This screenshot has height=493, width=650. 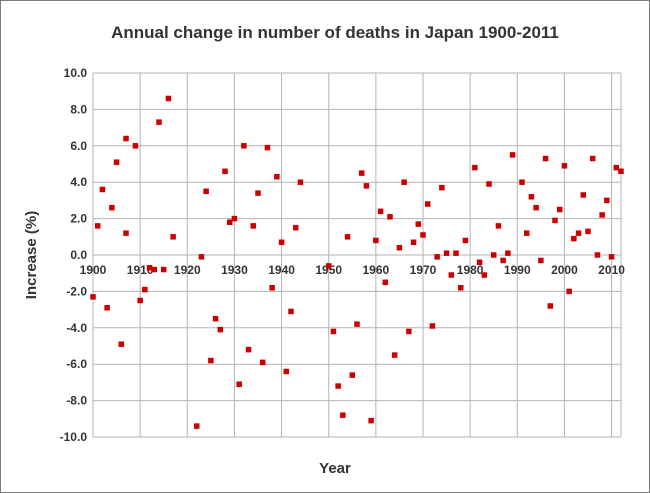 What do you see at coordinates (76, 364) in the screenshot?
I see `y-tick-label: -6.0` at bounding box center [76, 364].